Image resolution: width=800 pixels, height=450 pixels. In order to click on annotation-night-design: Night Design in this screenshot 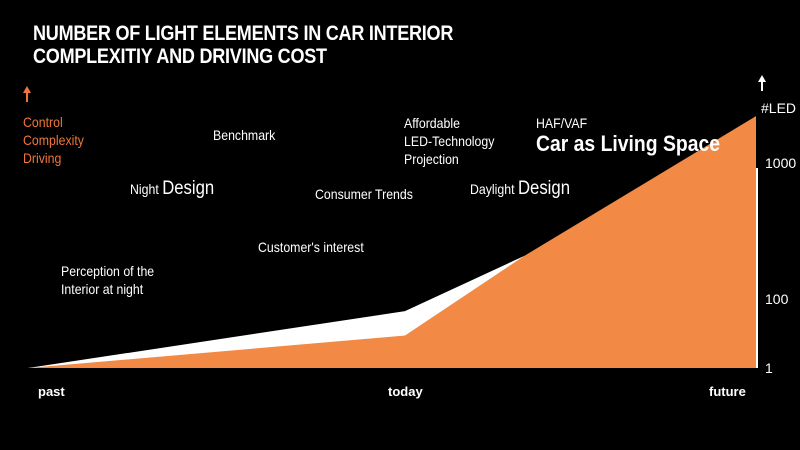, I will do `click(172, 188)`.